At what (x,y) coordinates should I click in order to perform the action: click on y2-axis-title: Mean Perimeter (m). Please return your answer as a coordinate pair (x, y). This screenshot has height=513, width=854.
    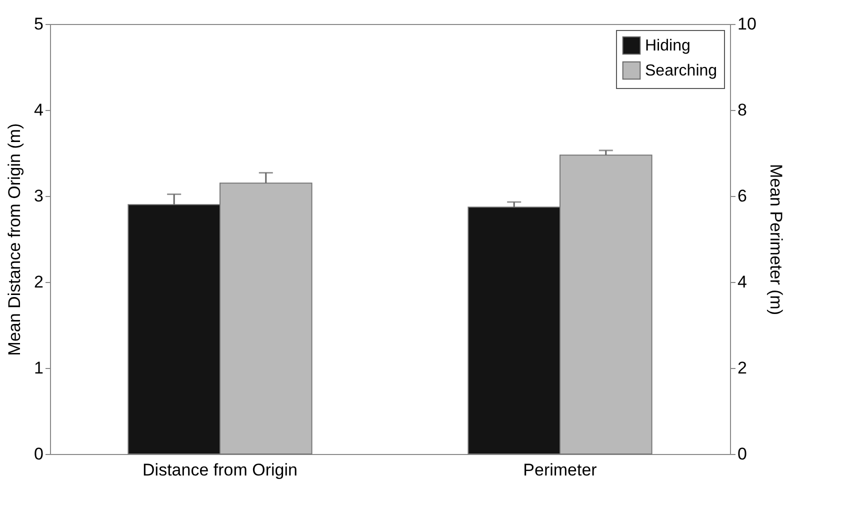
    Looking at the image, I should click on (776, 240).